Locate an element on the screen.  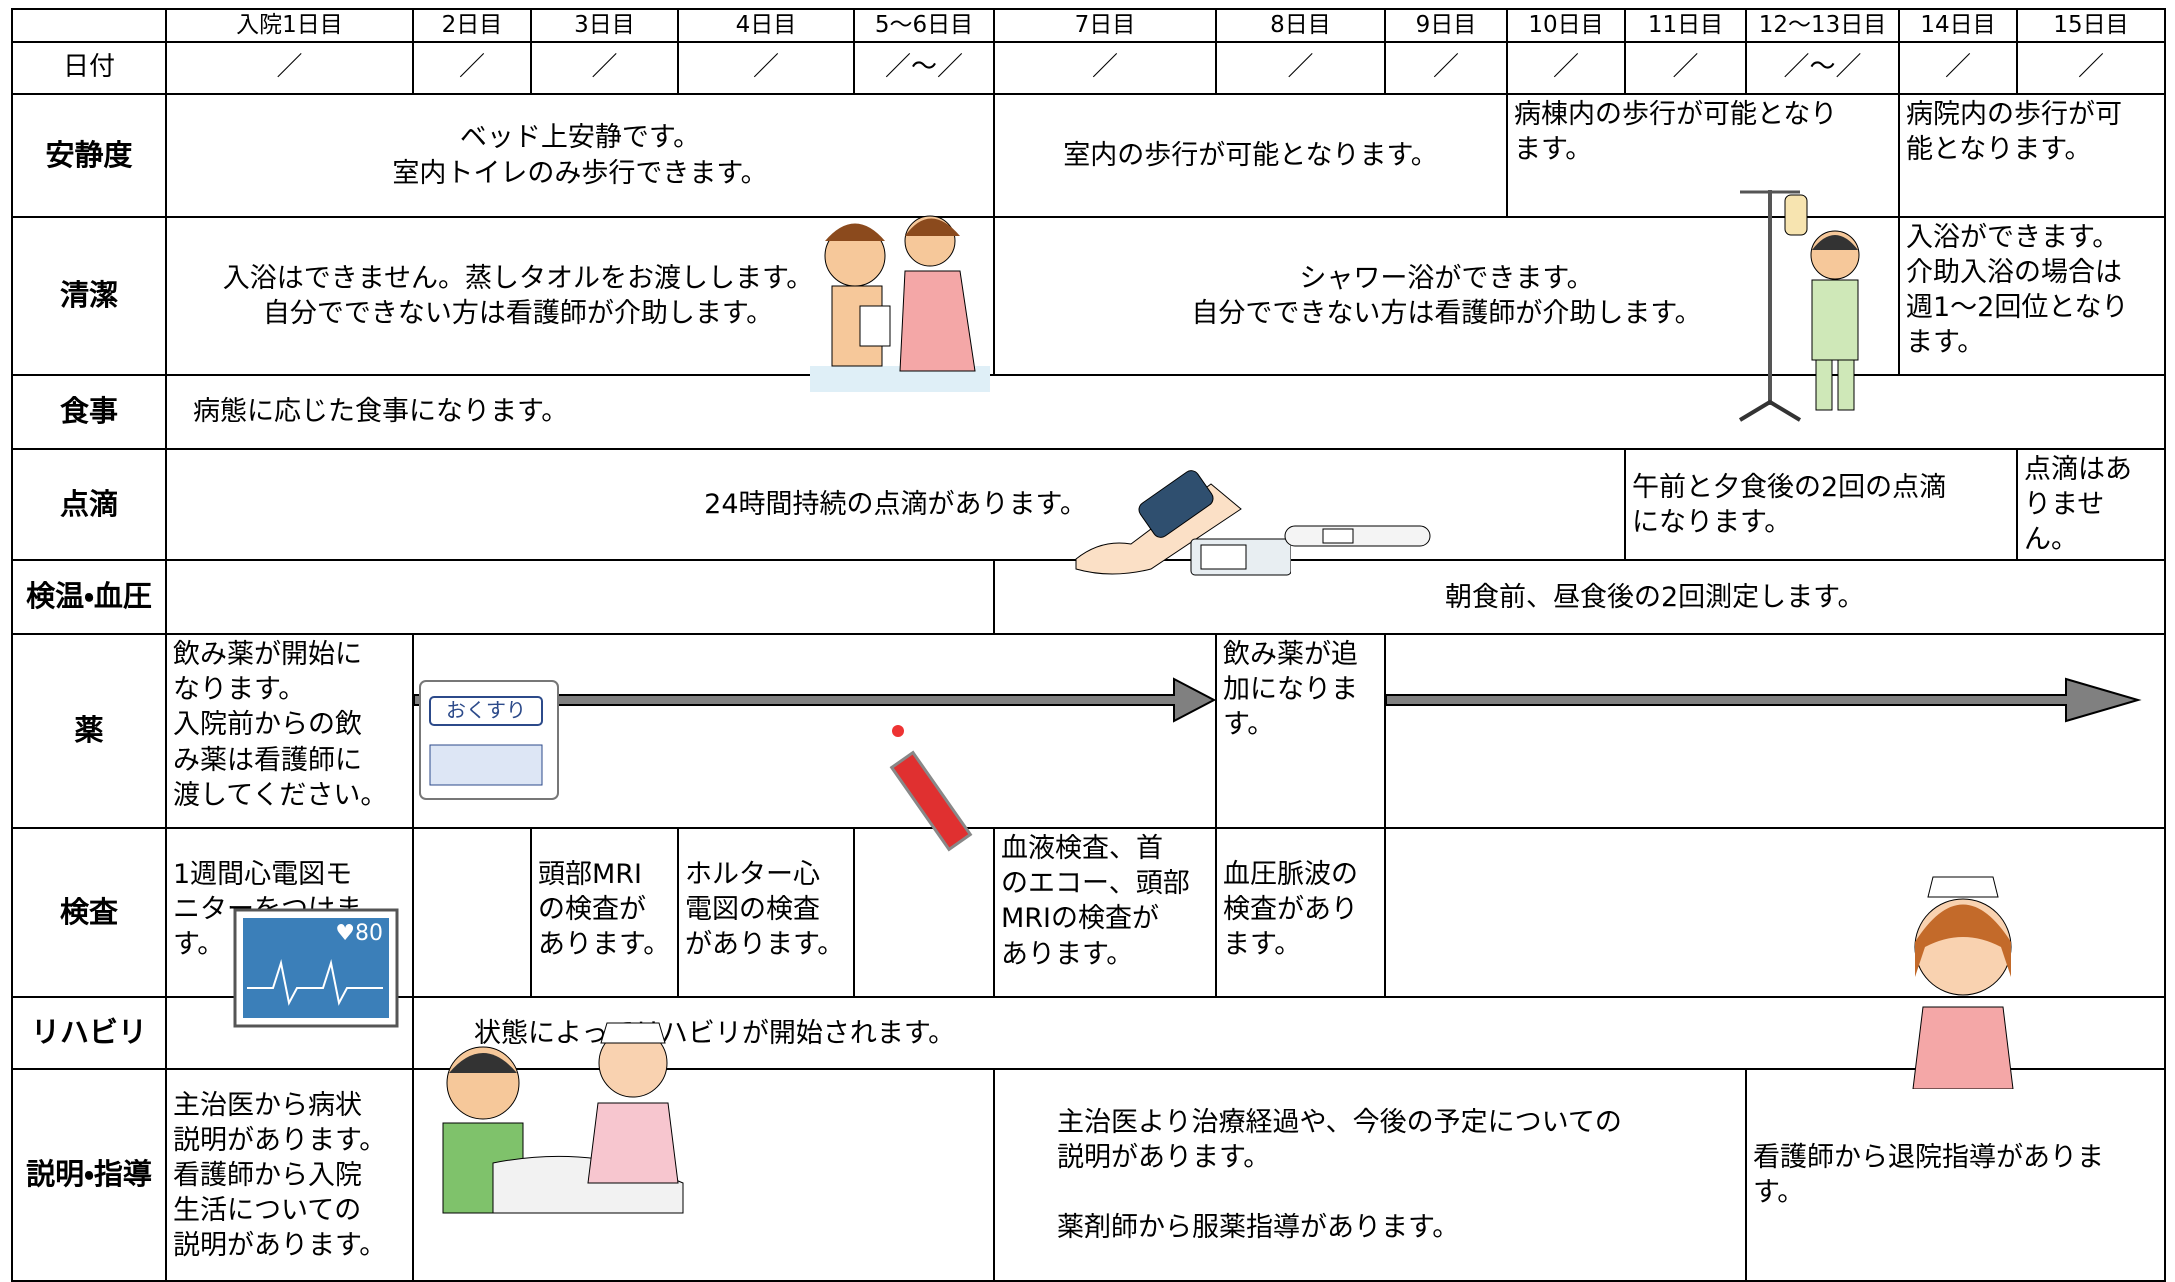
nurse-illustration is located at coordinates (1963, 982).